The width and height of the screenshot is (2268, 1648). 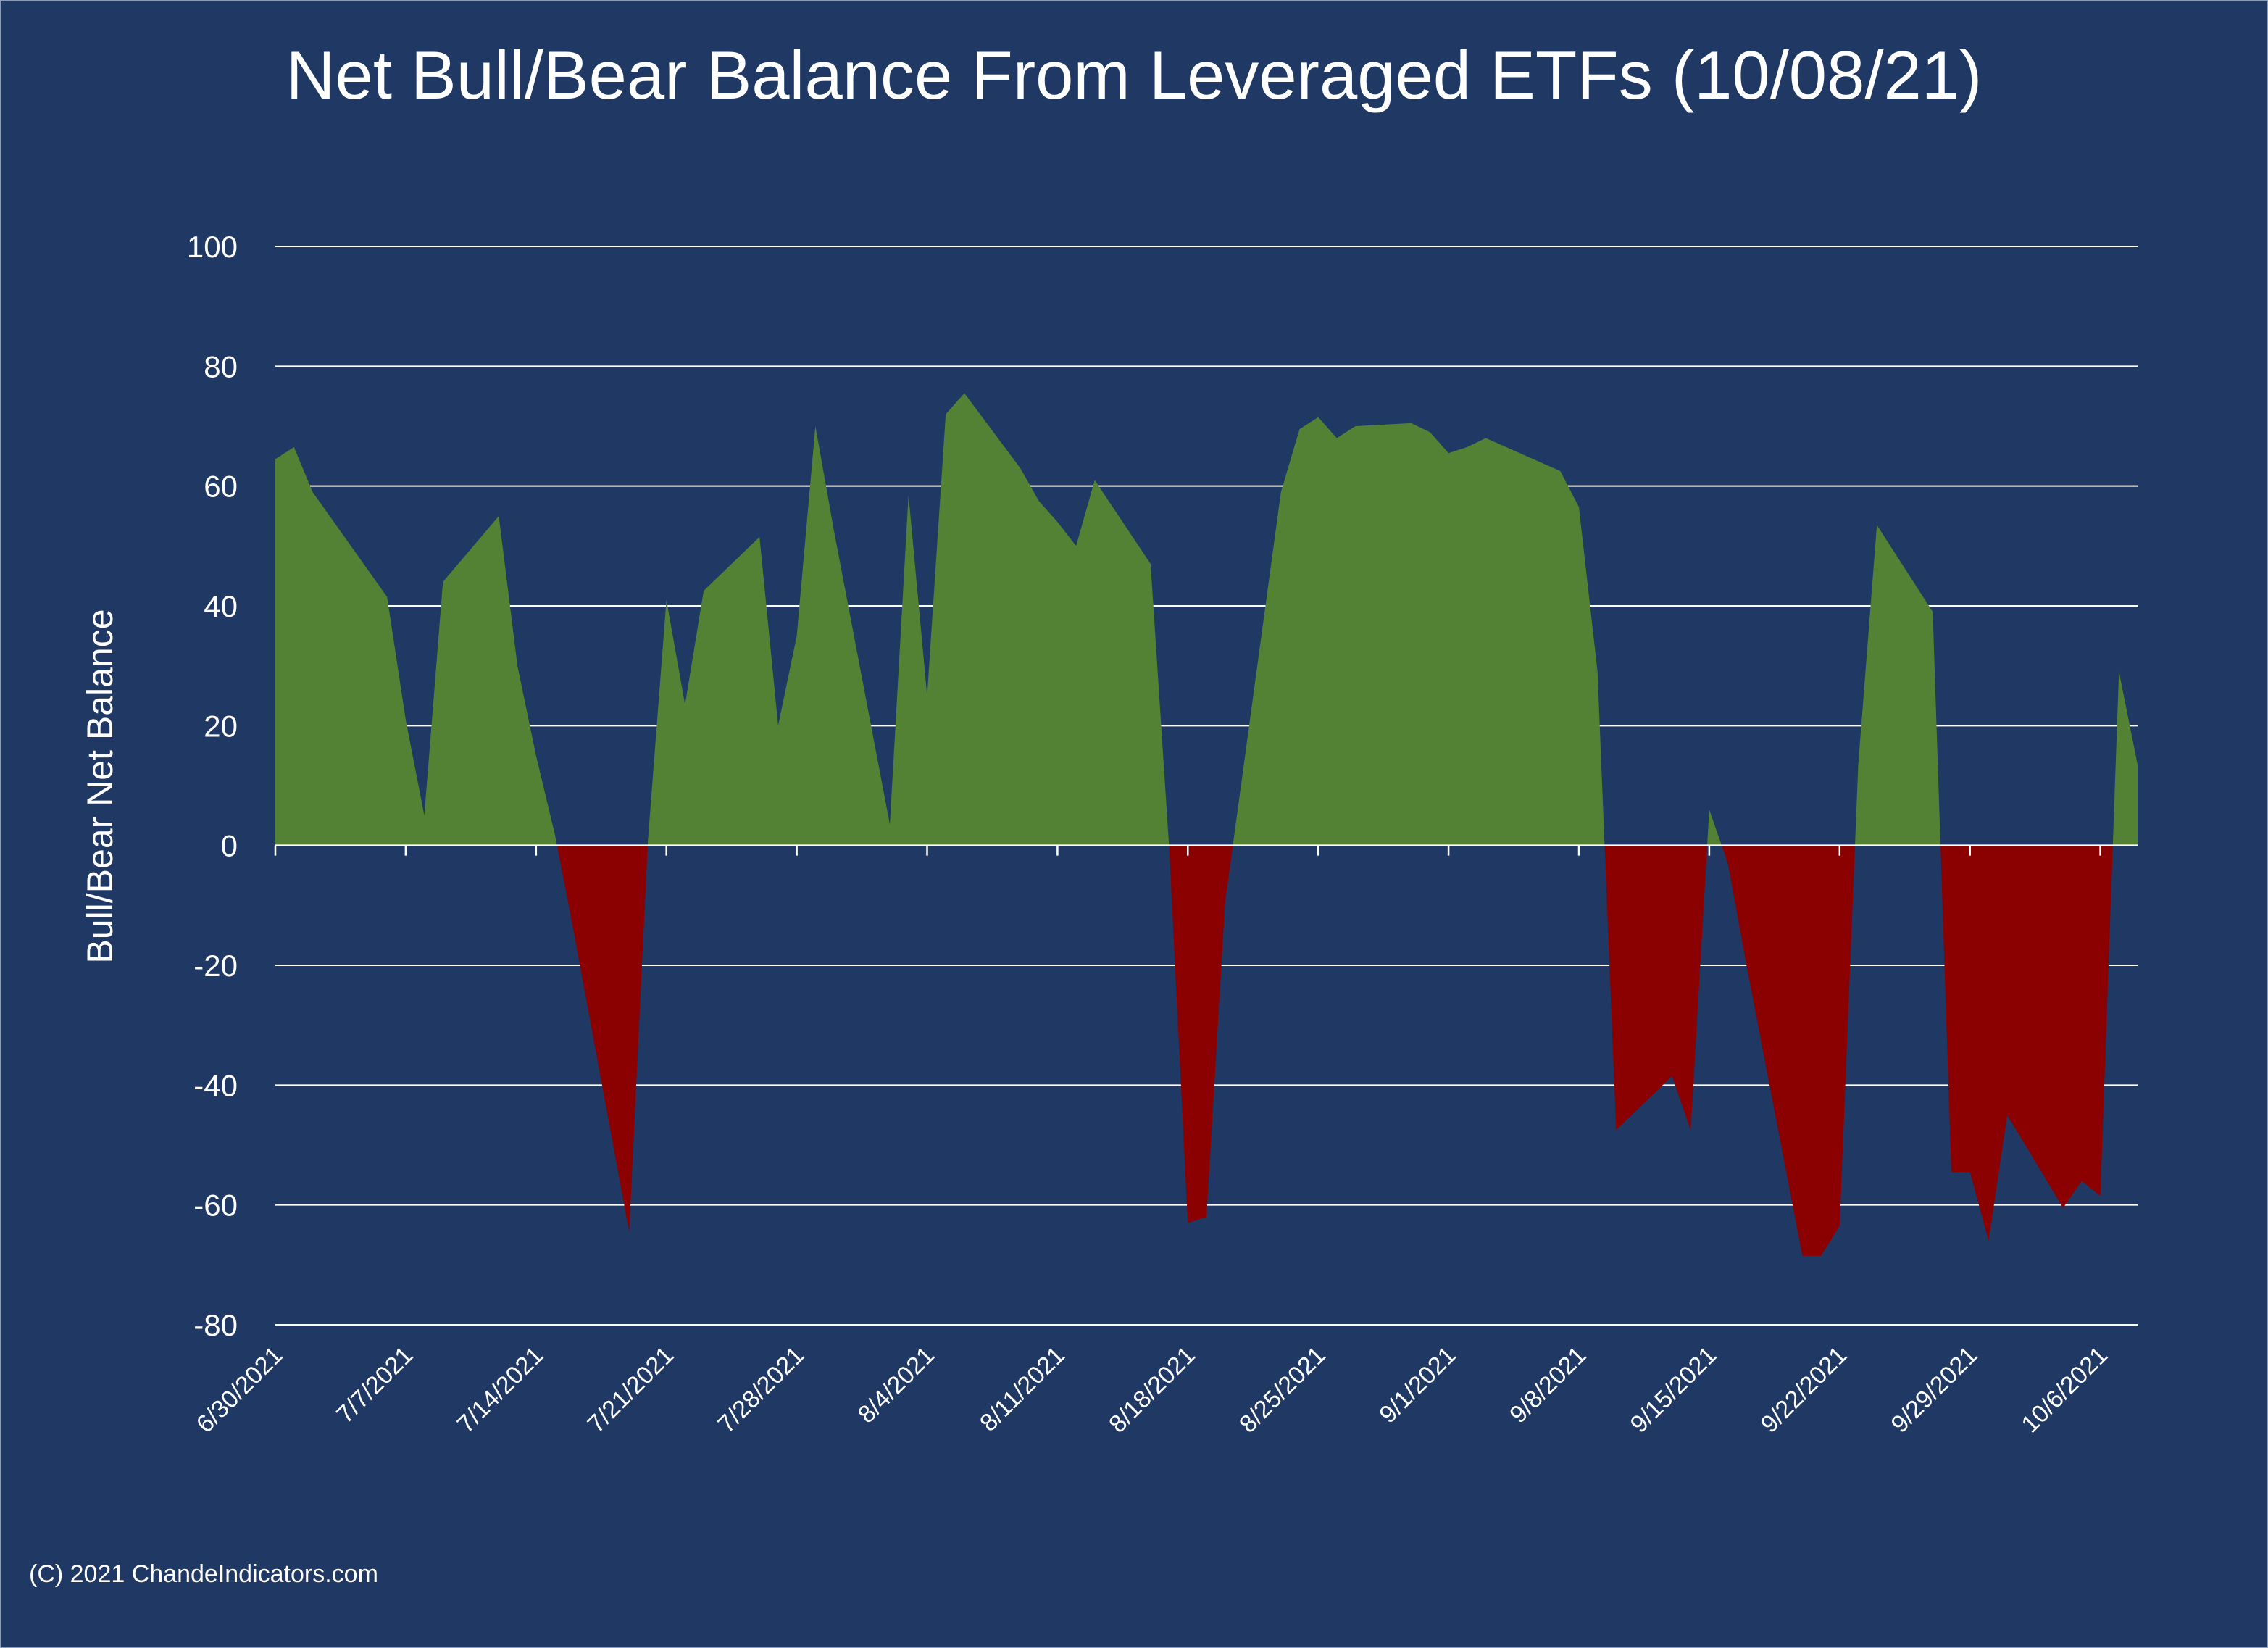 I want to click on y-tick-label: -60, so click(x=215, y=1206).